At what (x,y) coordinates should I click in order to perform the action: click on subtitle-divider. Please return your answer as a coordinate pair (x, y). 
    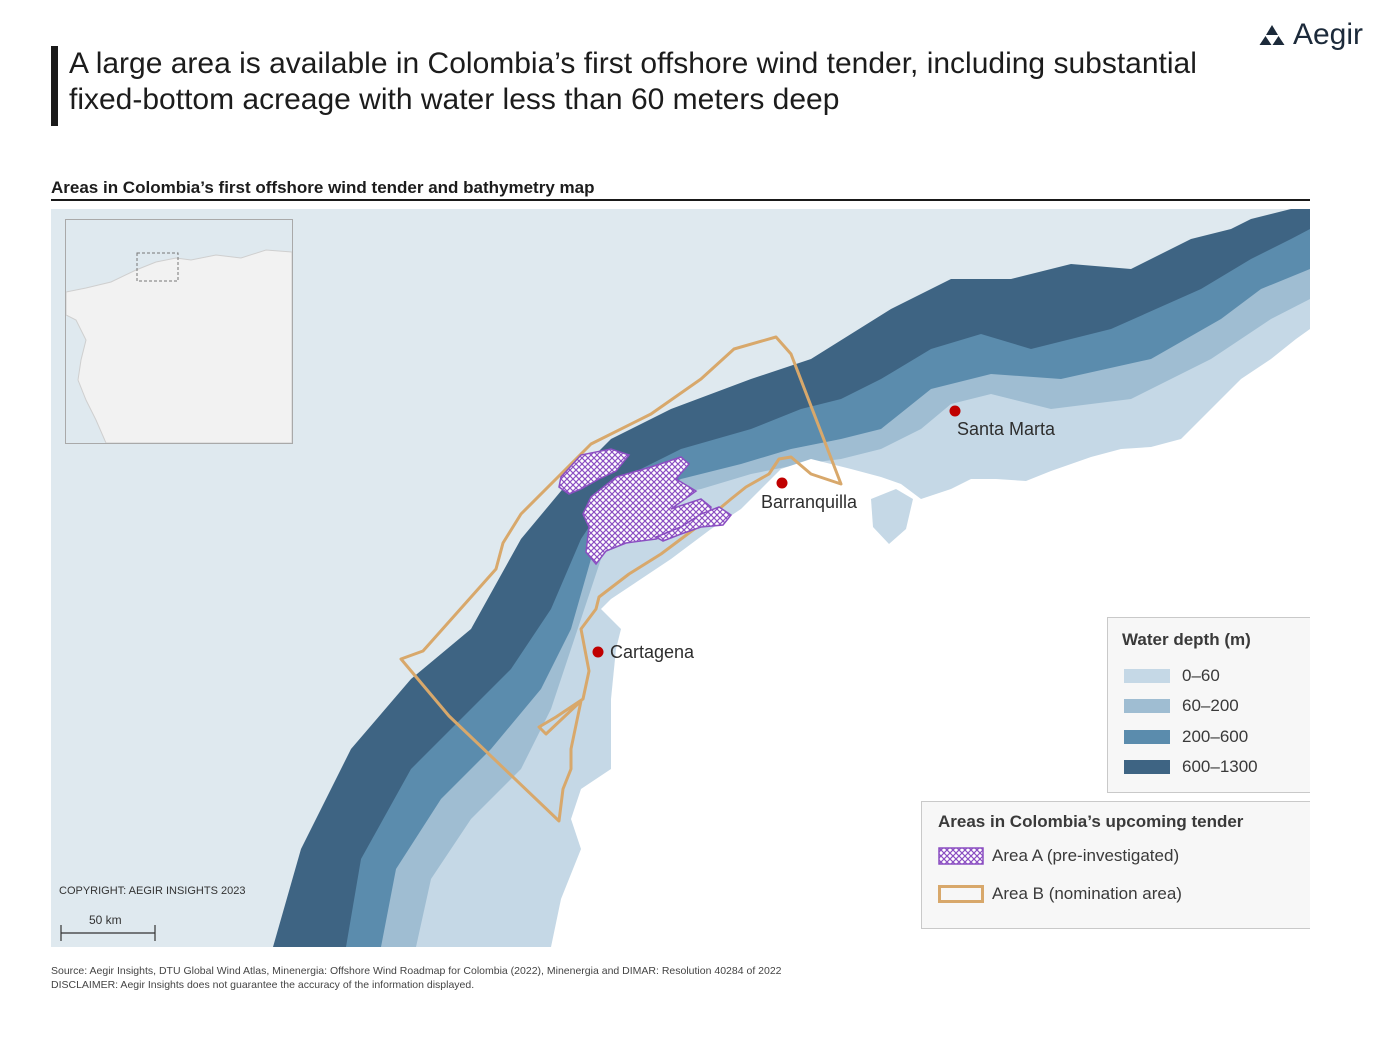
    Looking at the image, I should click on (680, 200).